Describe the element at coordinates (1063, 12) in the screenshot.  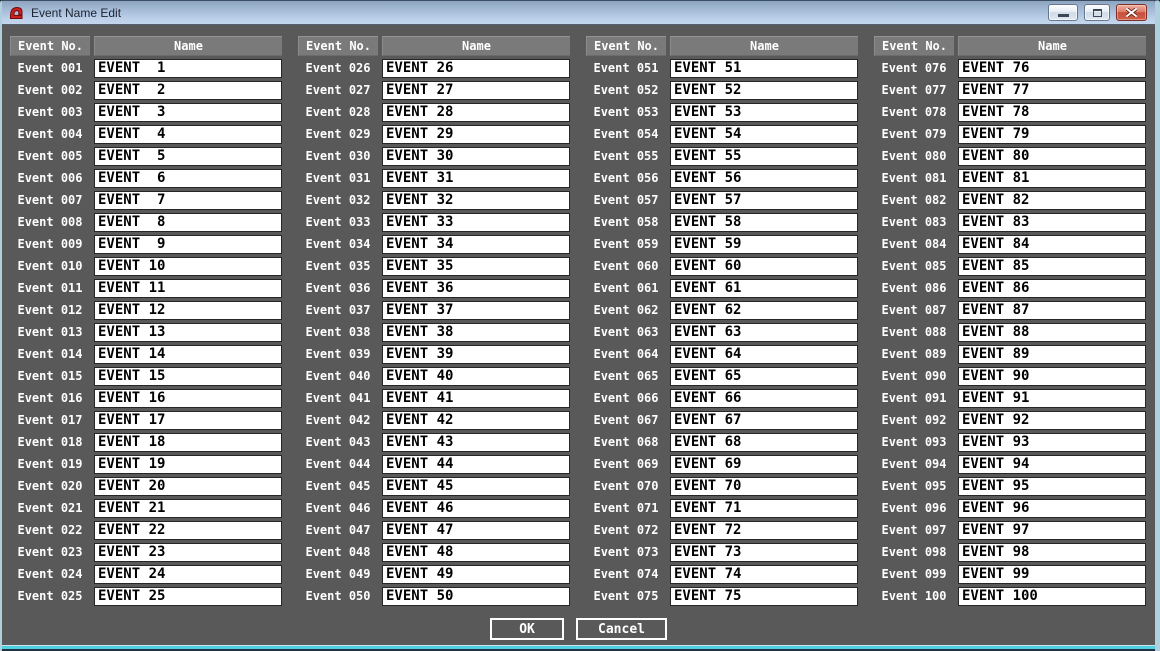
I see `minimize-button` at that location.